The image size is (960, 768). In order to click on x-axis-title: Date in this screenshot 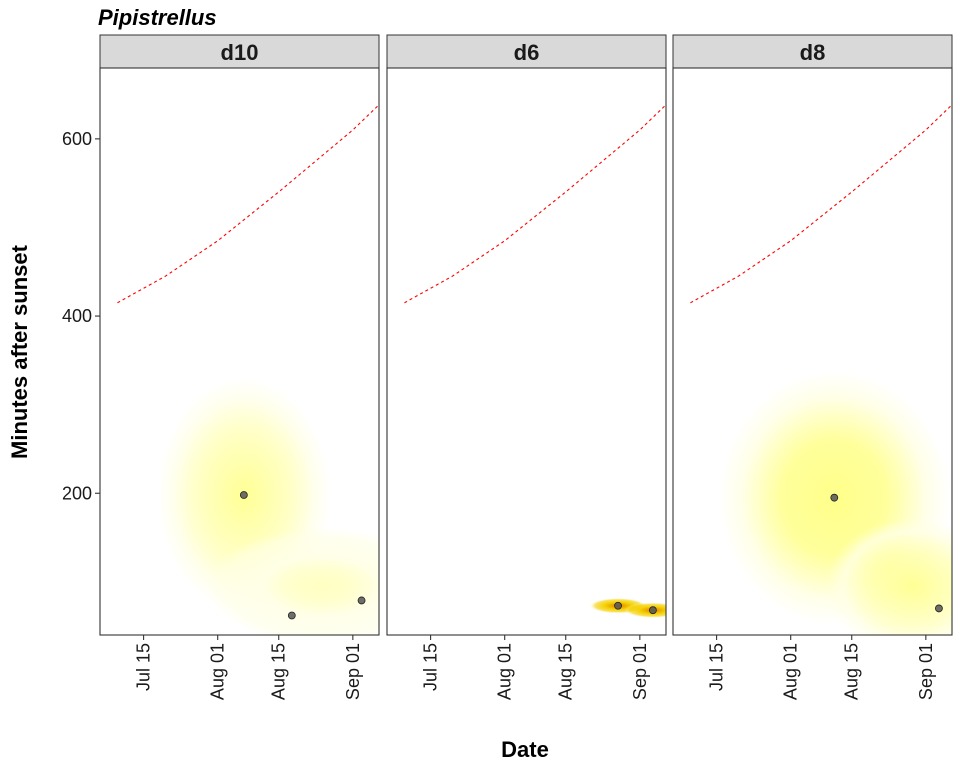, I will do `click(525, 749)`.